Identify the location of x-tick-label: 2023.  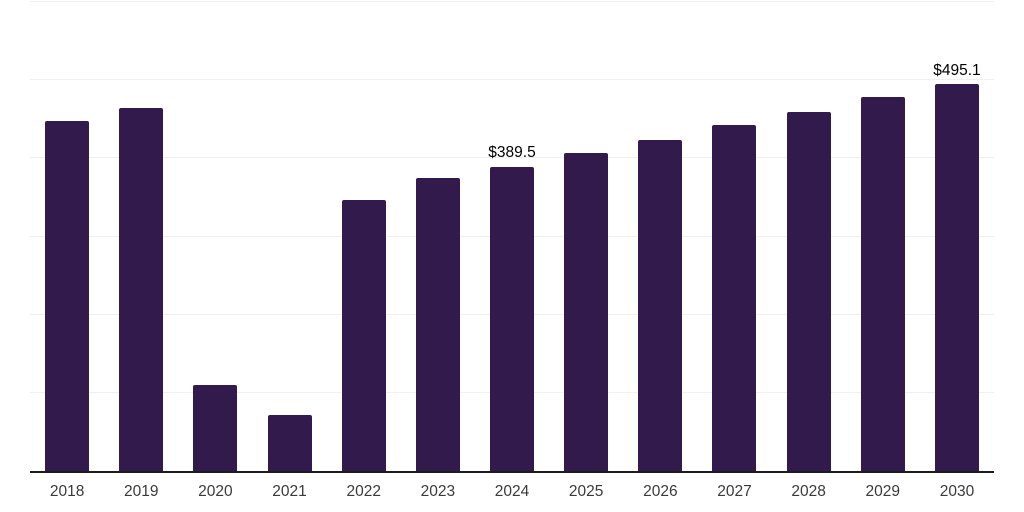
(438, 491).